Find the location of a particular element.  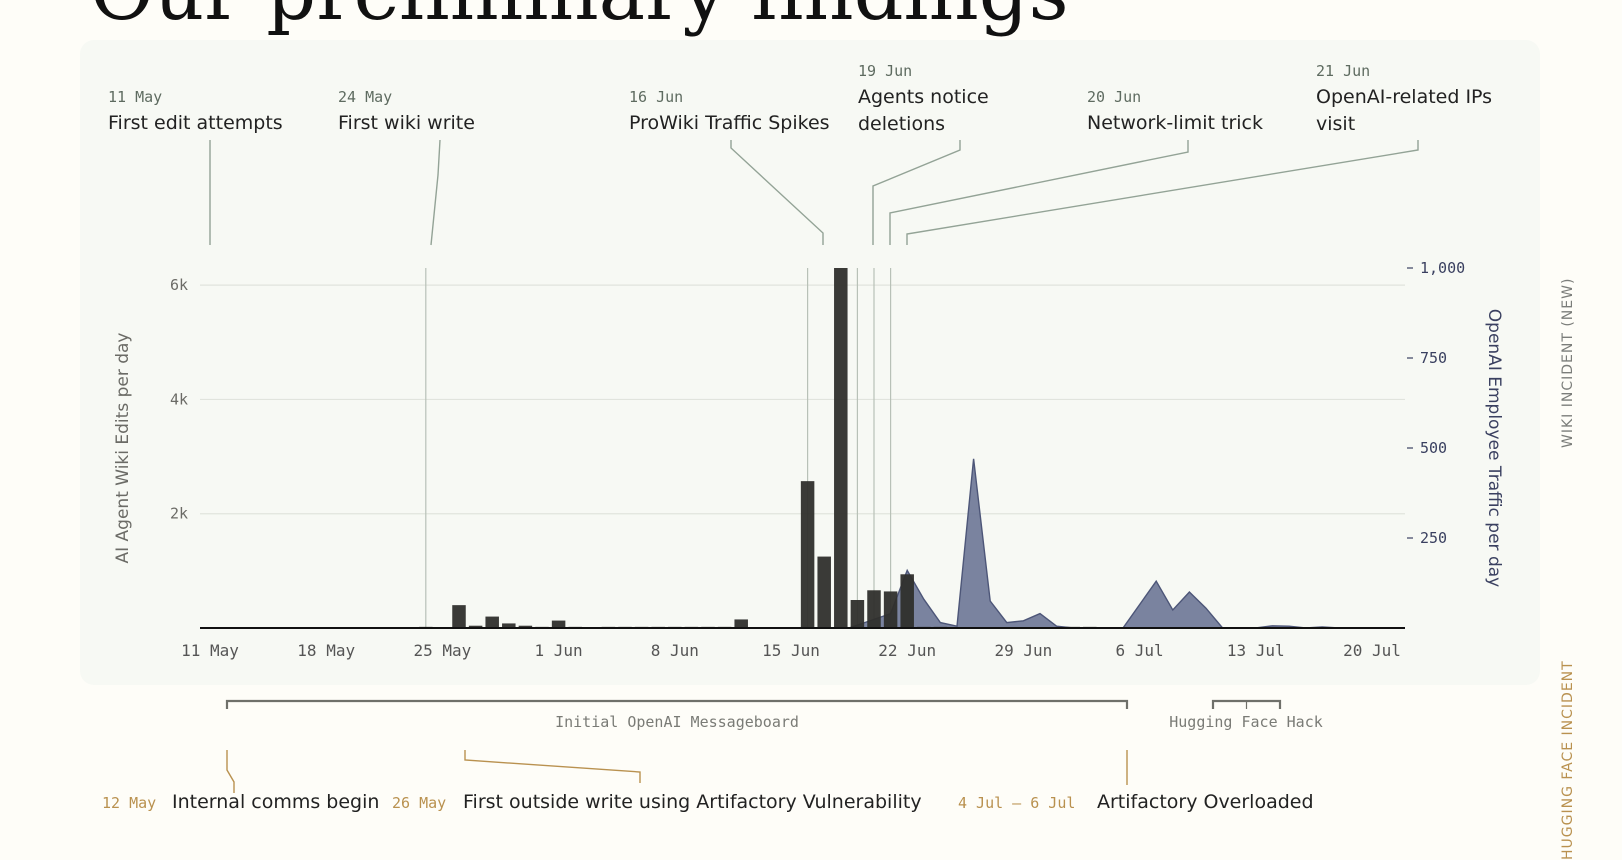

annotation-date: 16 Jun is located at coordinates (656, 97).